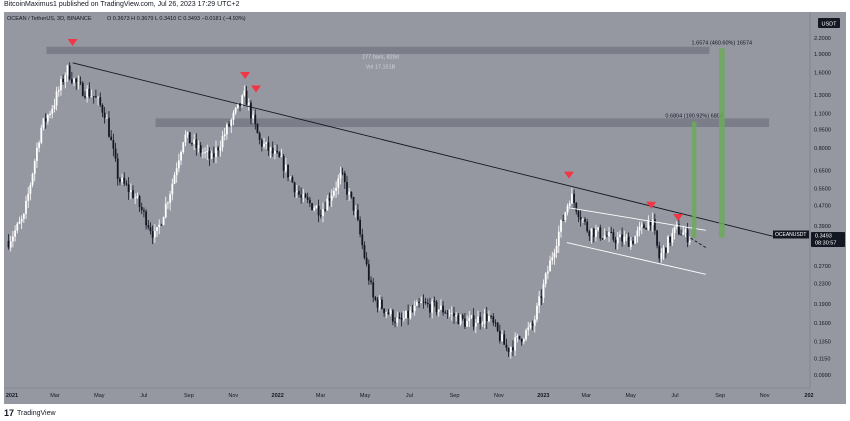 The image size is (850, 421). What do you see at coordinates (822, 55) in the screenshot?
I see `y-tick-label: 1.9000` at bounding box center [822, 55].